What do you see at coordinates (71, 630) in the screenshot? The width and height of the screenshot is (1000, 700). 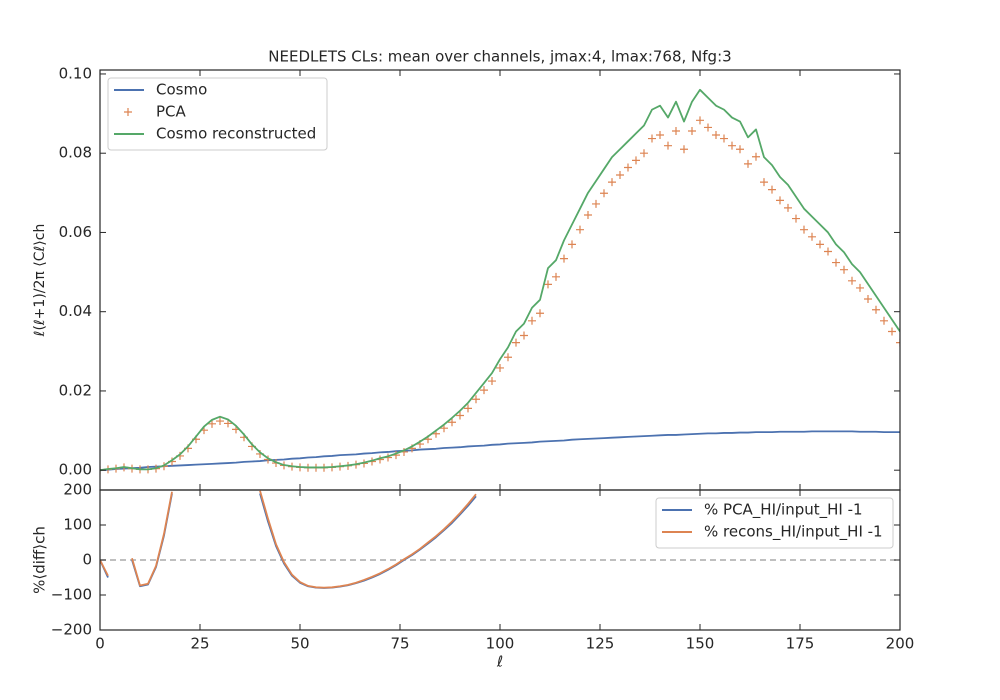 I see `y-tick-label: −200` at bounding box center [71, 630].